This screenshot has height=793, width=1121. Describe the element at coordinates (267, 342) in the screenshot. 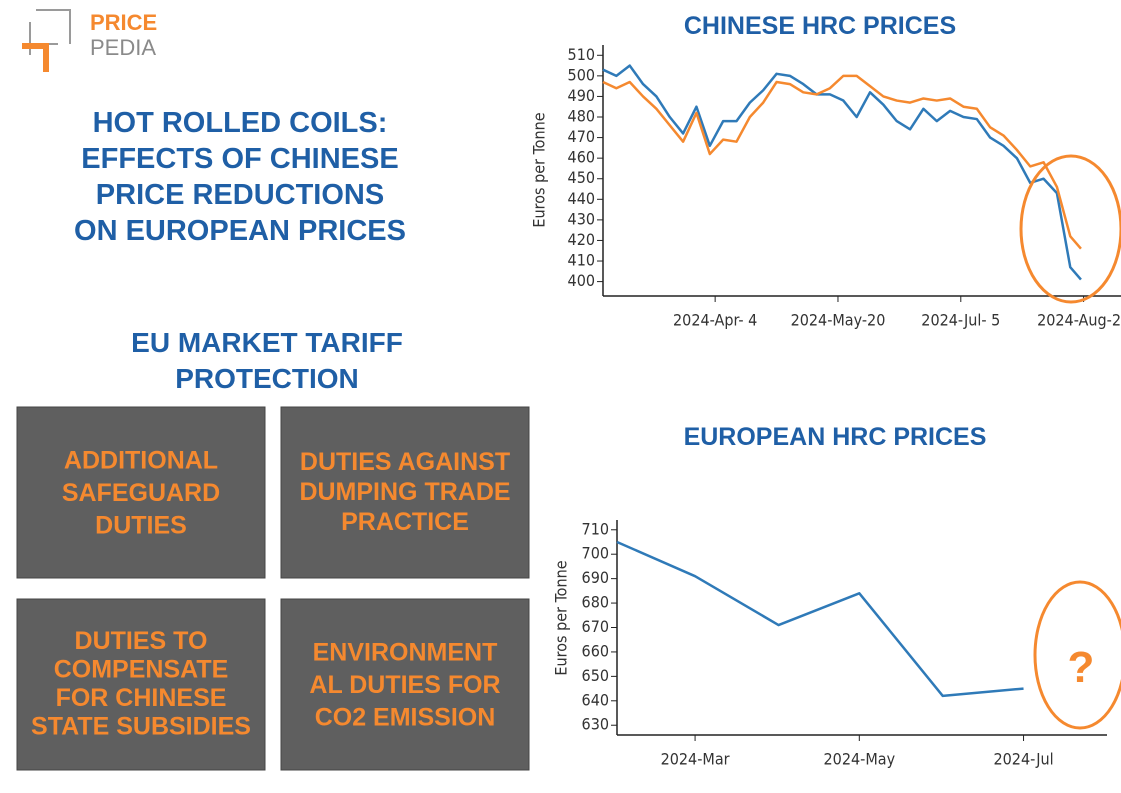

I see `section-heading: EU MARKET TARIFF` at that location.